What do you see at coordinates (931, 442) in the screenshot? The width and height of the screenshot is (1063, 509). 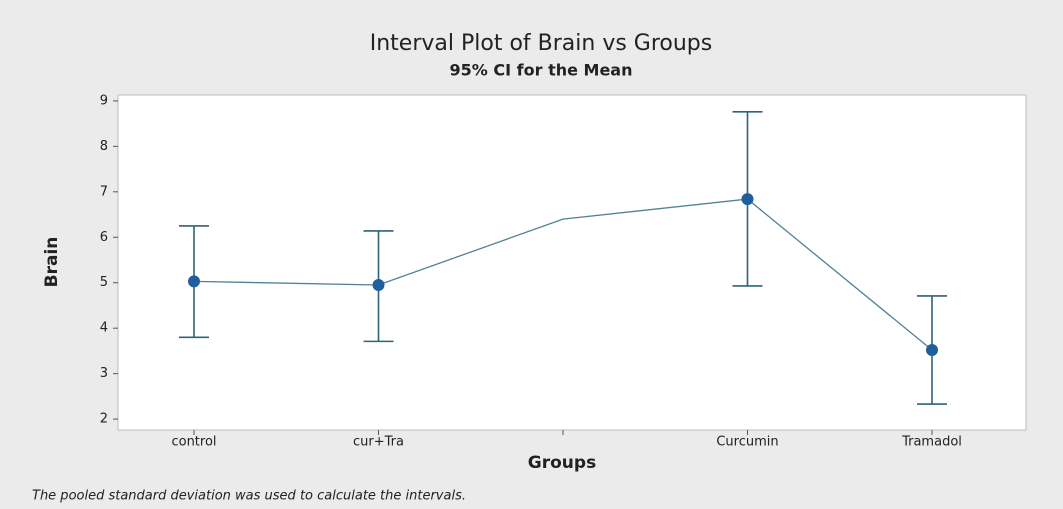 I see `x-tick-label: Tramadol` at bounding box center [931, 442].